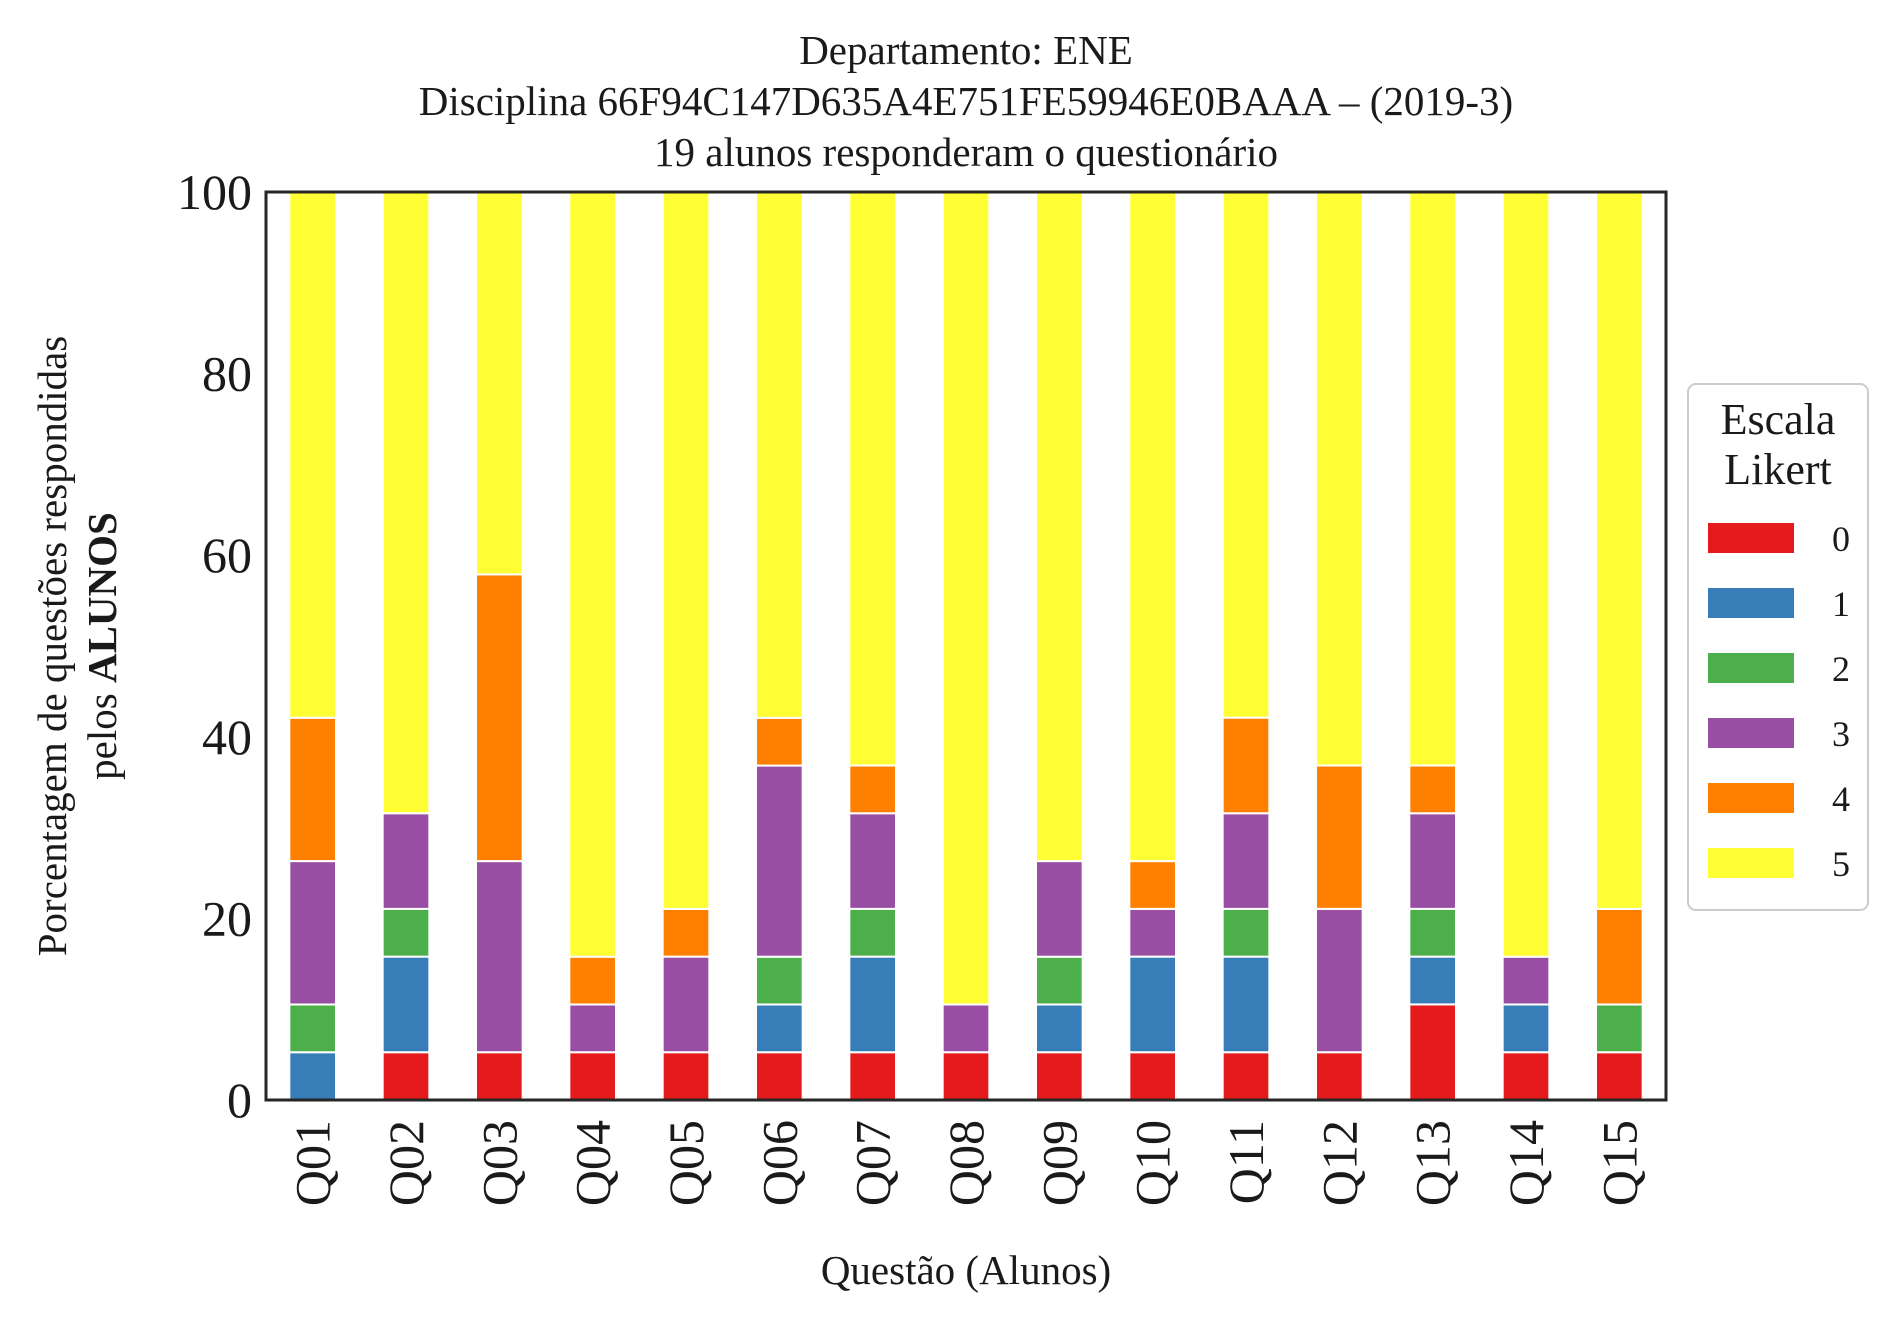  I want to click on x-tick-label: Q12, so click(1339, 1163).